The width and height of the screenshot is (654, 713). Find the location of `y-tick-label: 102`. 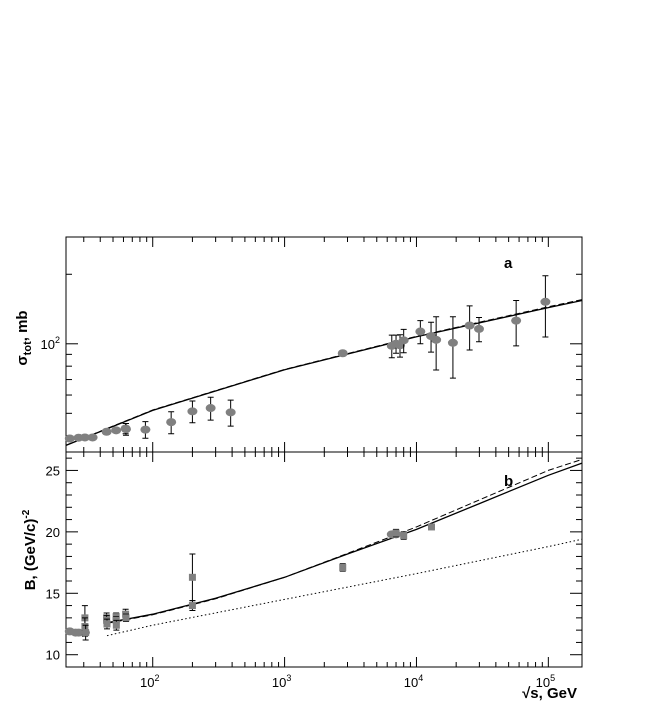

y-tick-label: 102 is located at coordinates (50, 343).